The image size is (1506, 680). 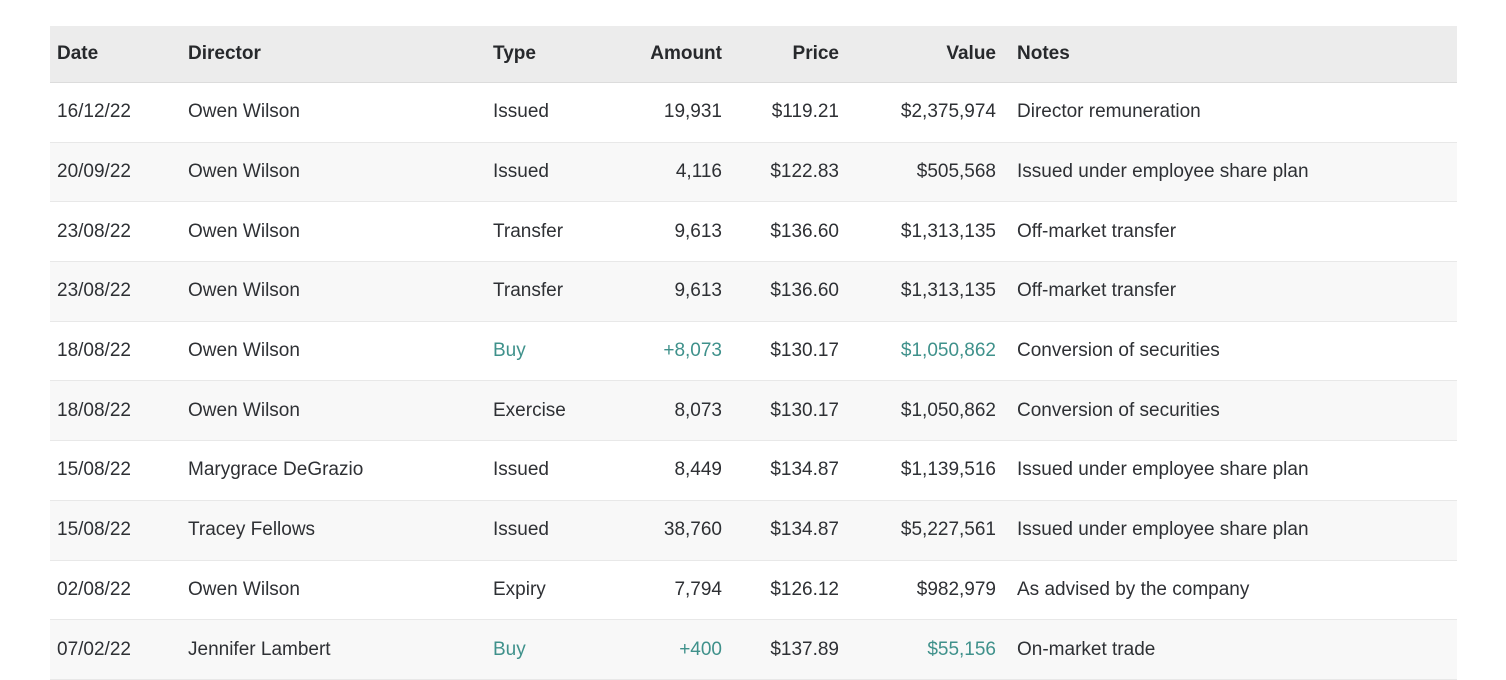 I want to click on cell-amount: 8,073, so click(x=655, y=411).